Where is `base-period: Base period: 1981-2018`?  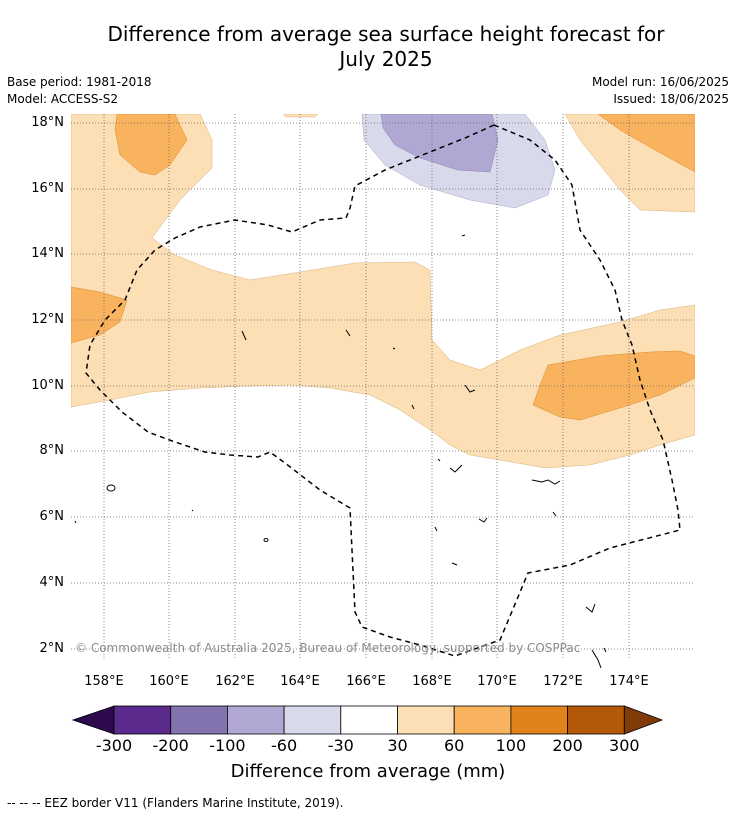 base-period: Base period: 1981-2018 is located at coordinates (79, 82).